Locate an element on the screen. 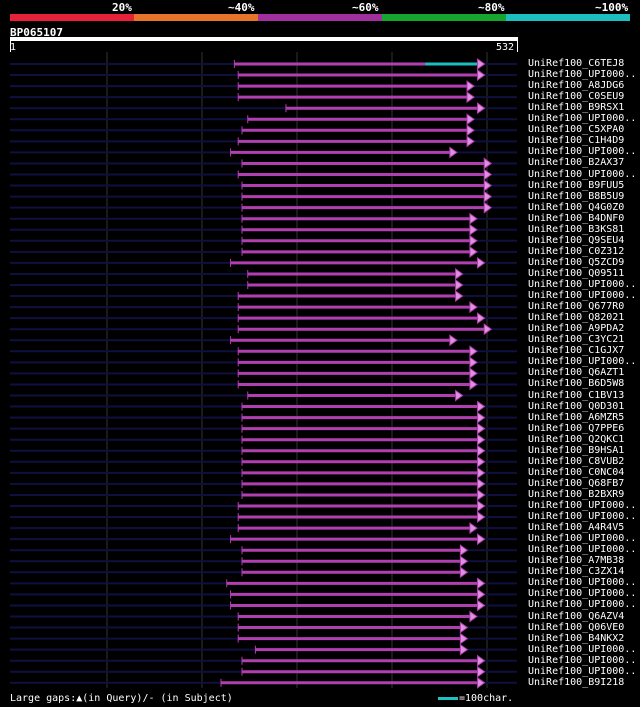 The height and width of the screenshot is (707, 640). hit-label: UniRef100_Q6AZT1 is located at coordinates (576, 373).